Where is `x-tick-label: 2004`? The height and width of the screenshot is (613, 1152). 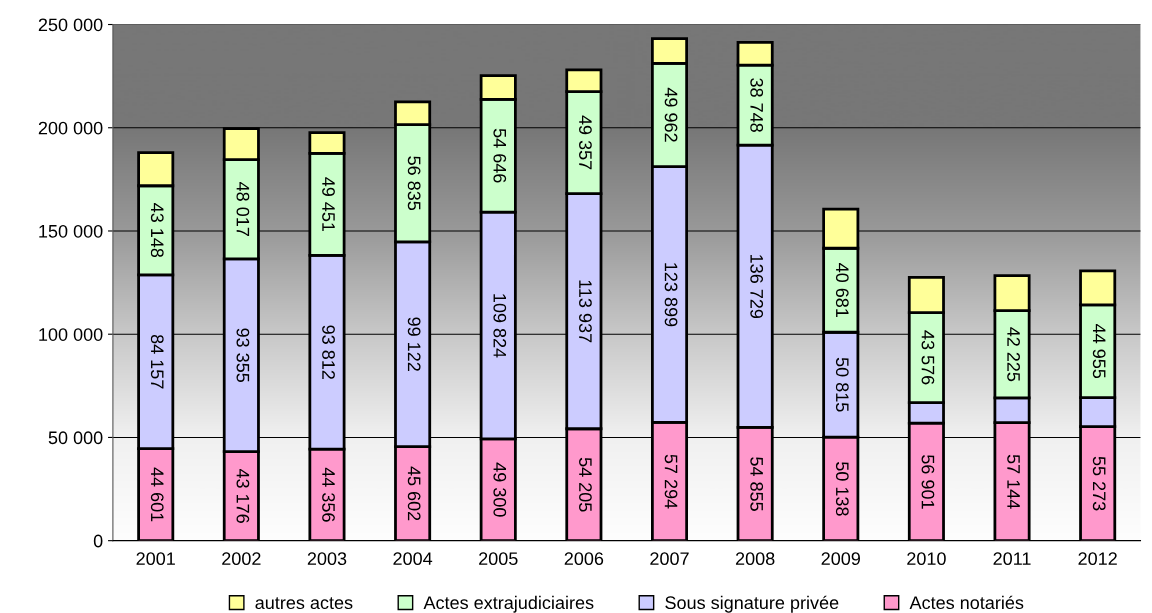
x-tick-label: 2004 is located at coordinates (413, 559).